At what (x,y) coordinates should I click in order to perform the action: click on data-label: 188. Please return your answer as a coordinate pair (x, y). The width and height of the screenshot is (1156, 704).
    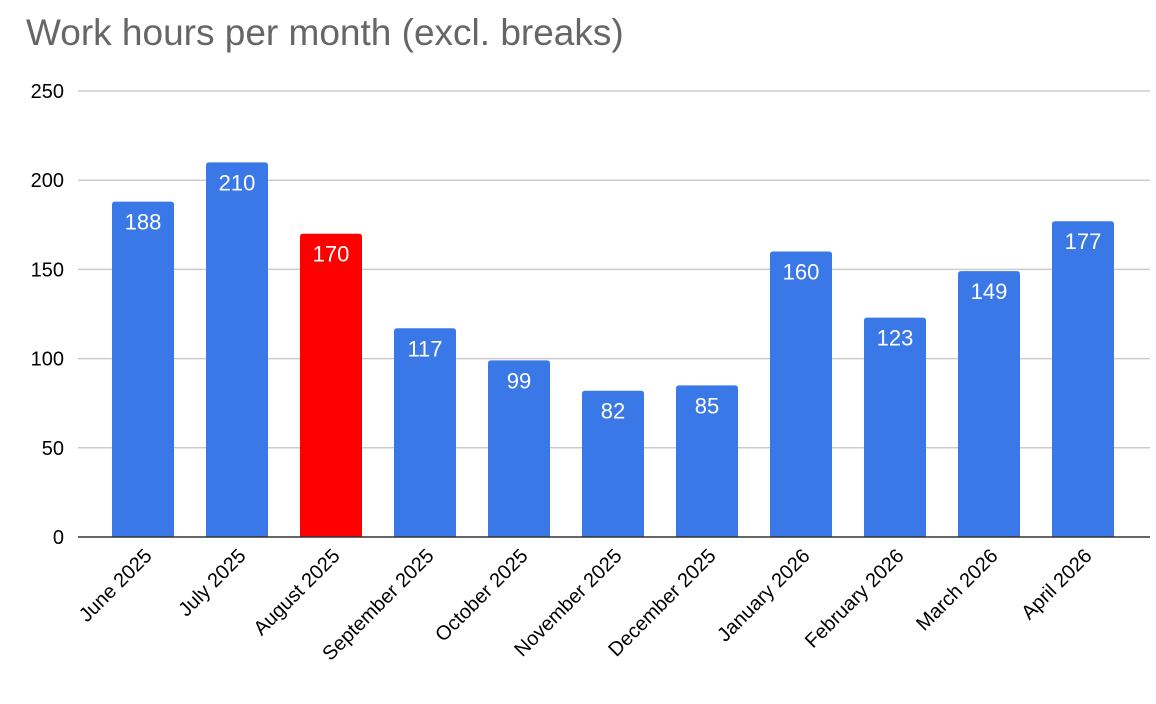
    Looking at the image, I should click on (143, 222).